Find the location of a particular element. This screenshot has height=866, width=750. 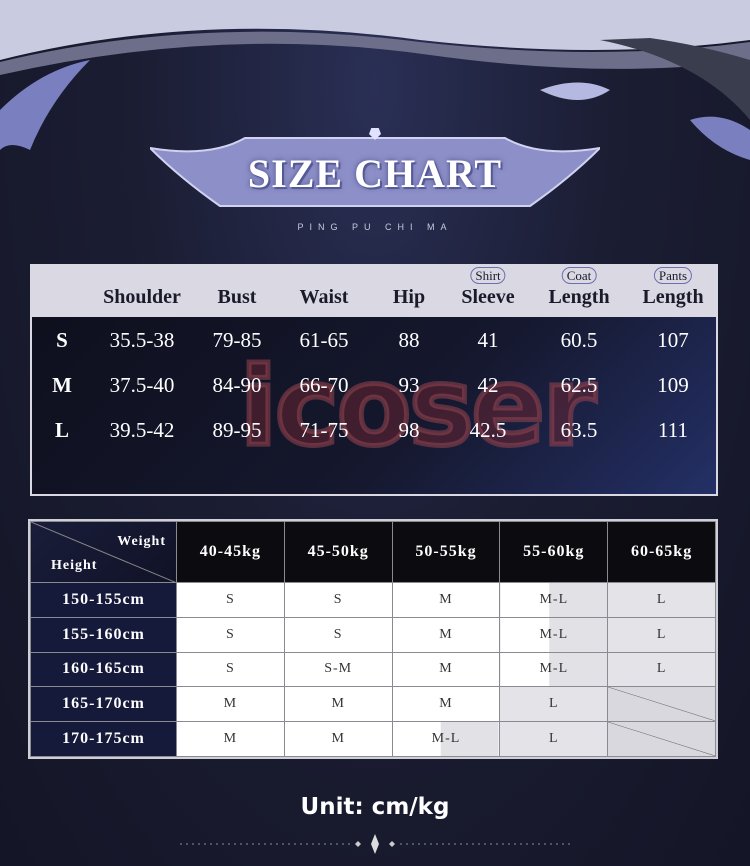

height-label: Height is located at coordinates (74, 565).